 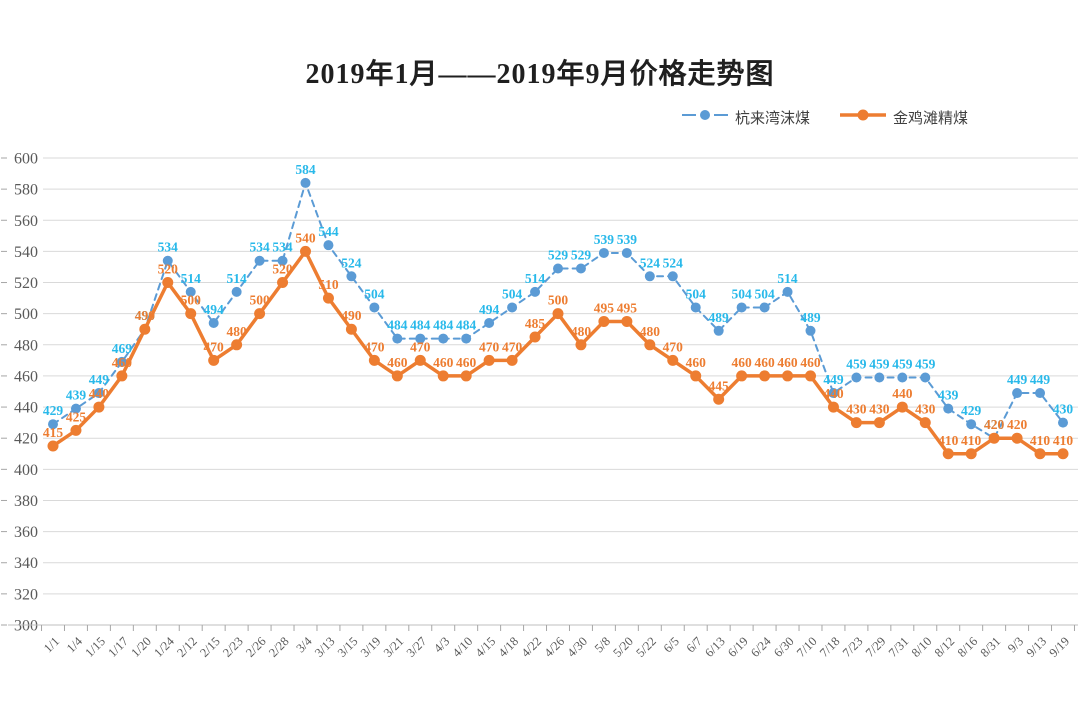 I want to click on y-tick-label: 320, so click(x=26, y=594).